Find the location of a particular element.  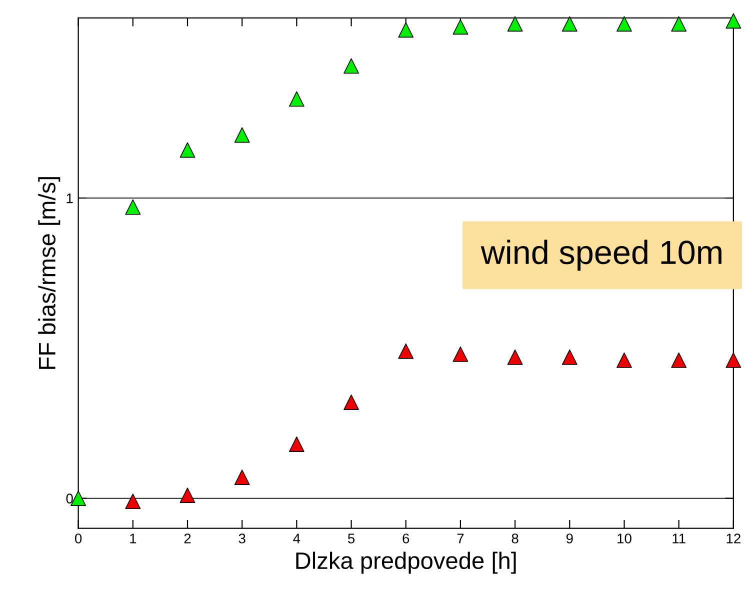

x-tick-label: 12 is located at coordinates (733, 539).